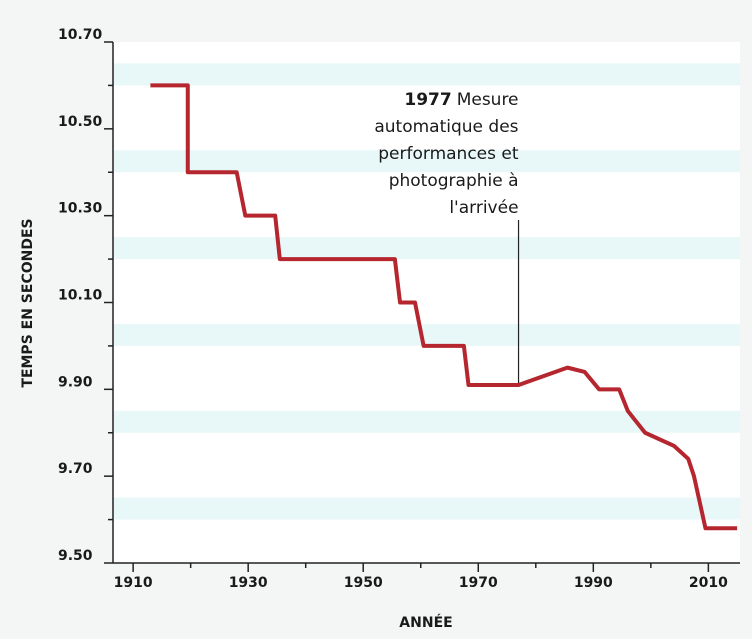  What do you see at coordinates (248, 583) in the screenshot?
I see `x-tick-label: 1930` at bounding box center [248, 583].